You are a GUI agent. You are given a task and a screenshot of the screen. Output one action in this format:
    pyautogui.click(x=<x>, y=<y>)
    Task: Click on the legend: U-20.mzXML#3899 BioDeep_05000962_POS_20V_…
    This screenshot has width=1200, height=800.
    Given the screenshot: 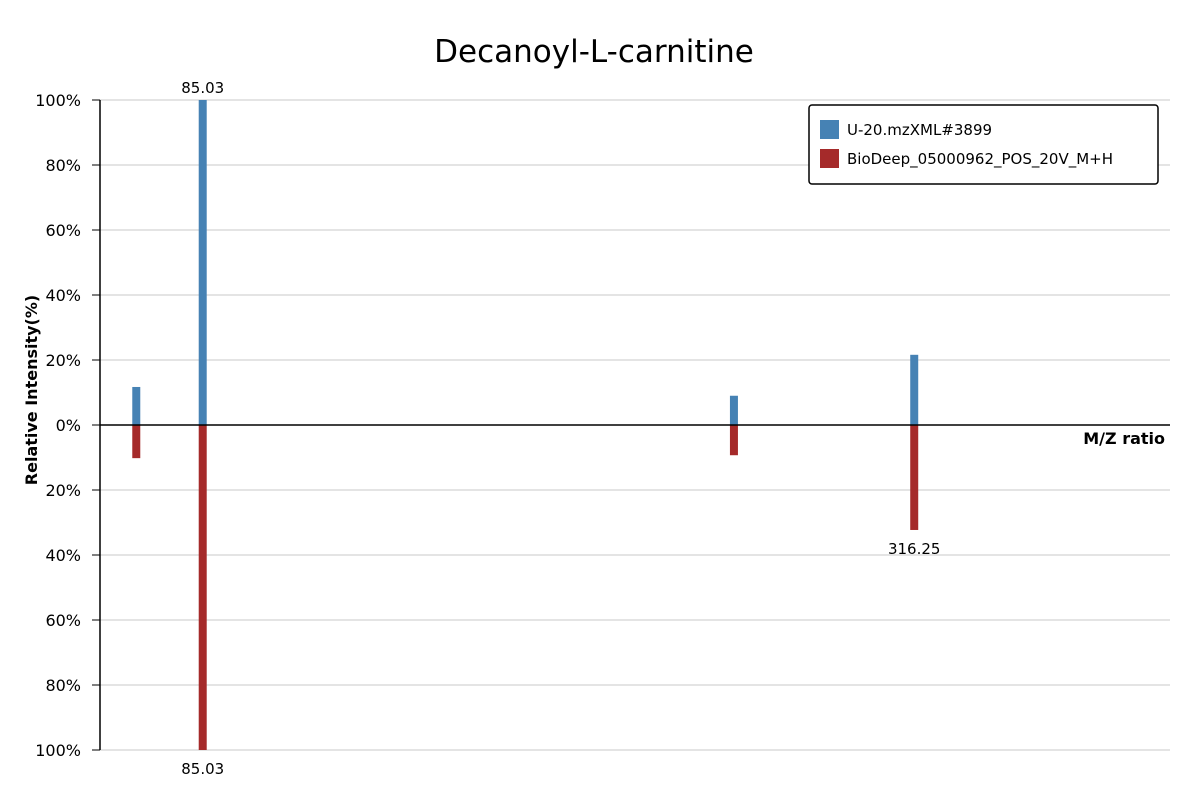 What is the action you would take?
    pyautogui.click(x=983, y=144)
    